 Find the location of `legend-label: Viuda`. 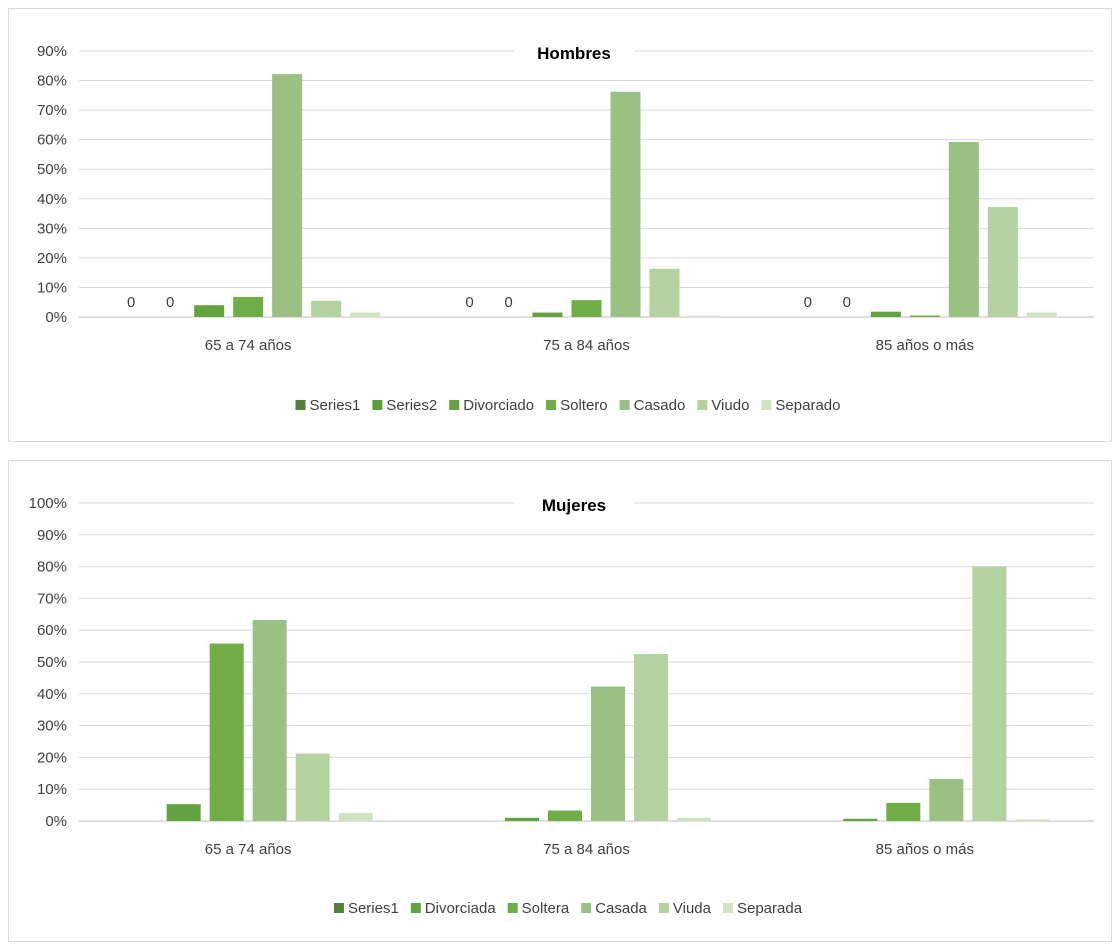

legend-label: Viuda is located at coordinates (692, 908).